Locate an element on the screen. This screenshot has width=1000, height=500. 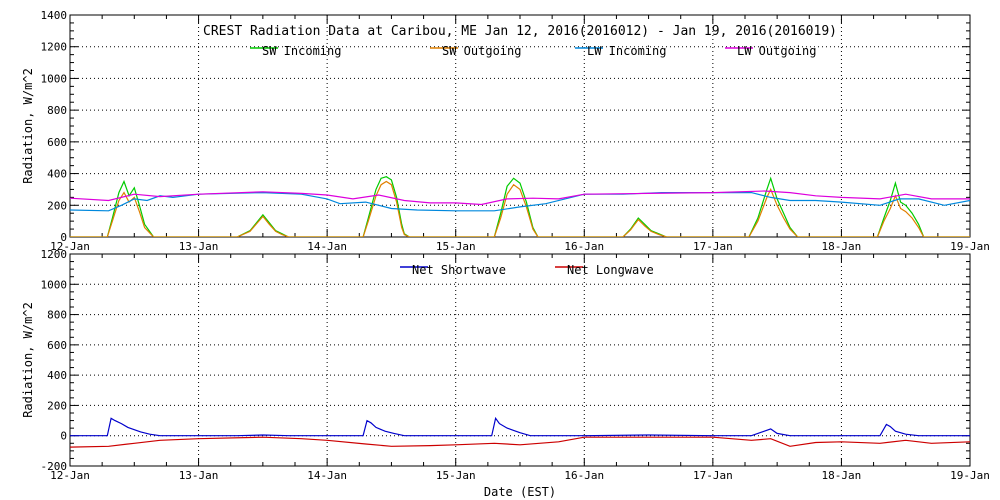
legend-label: SW Outgoing is located at coordinates (481, 51).